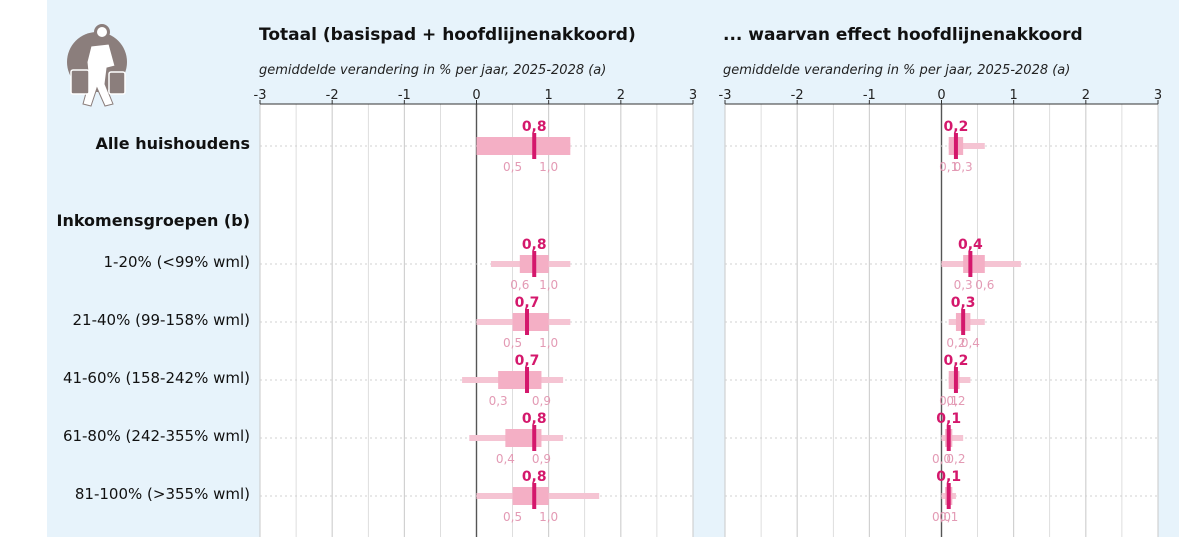  What do you see at coordinates (498, 401) in the screenshot?
I see `q-low-label-total-41-60: 0,3` at bounding box center [498, 401].